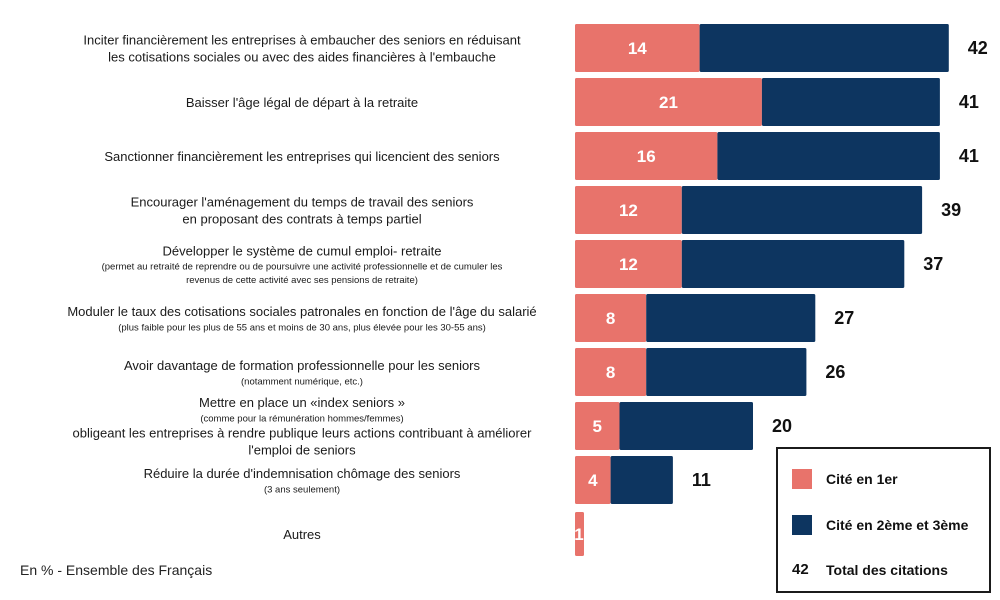  I want to click on bar-total-label: 20, so click(782, 426).